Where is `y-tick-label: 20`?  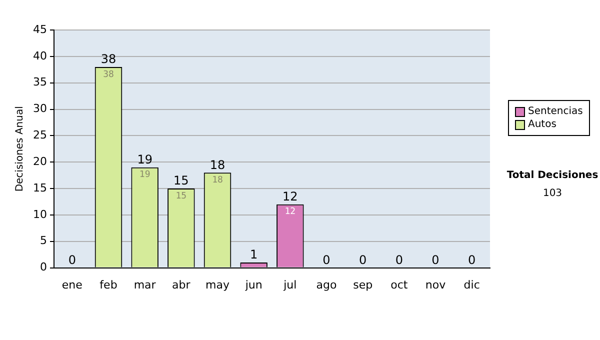 y-tick-label: 20 is located at coordinates (39, 161).